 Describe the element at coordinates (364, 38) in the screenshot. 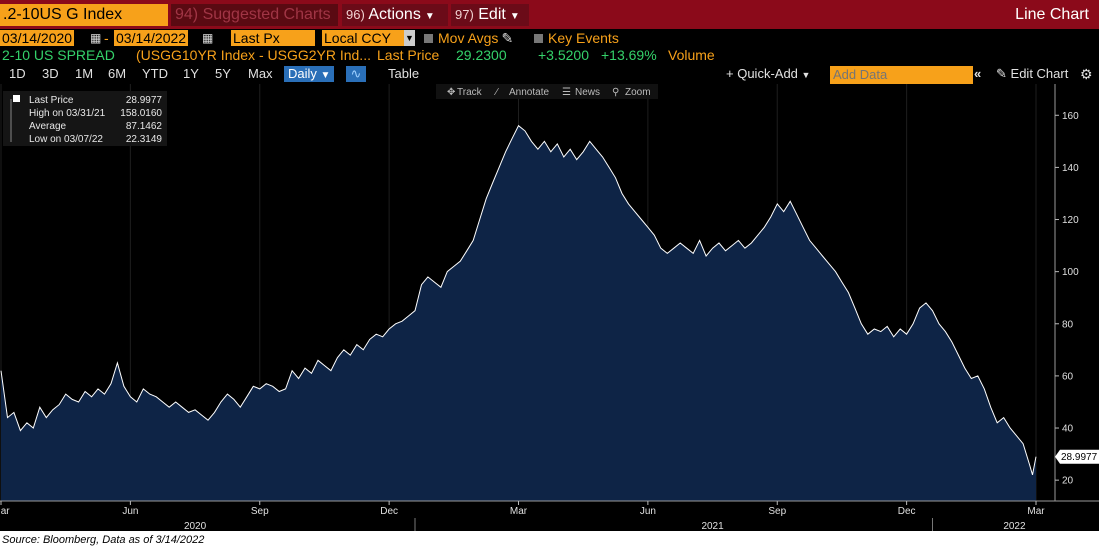

I see `currency-select: Local CCY` at that location.